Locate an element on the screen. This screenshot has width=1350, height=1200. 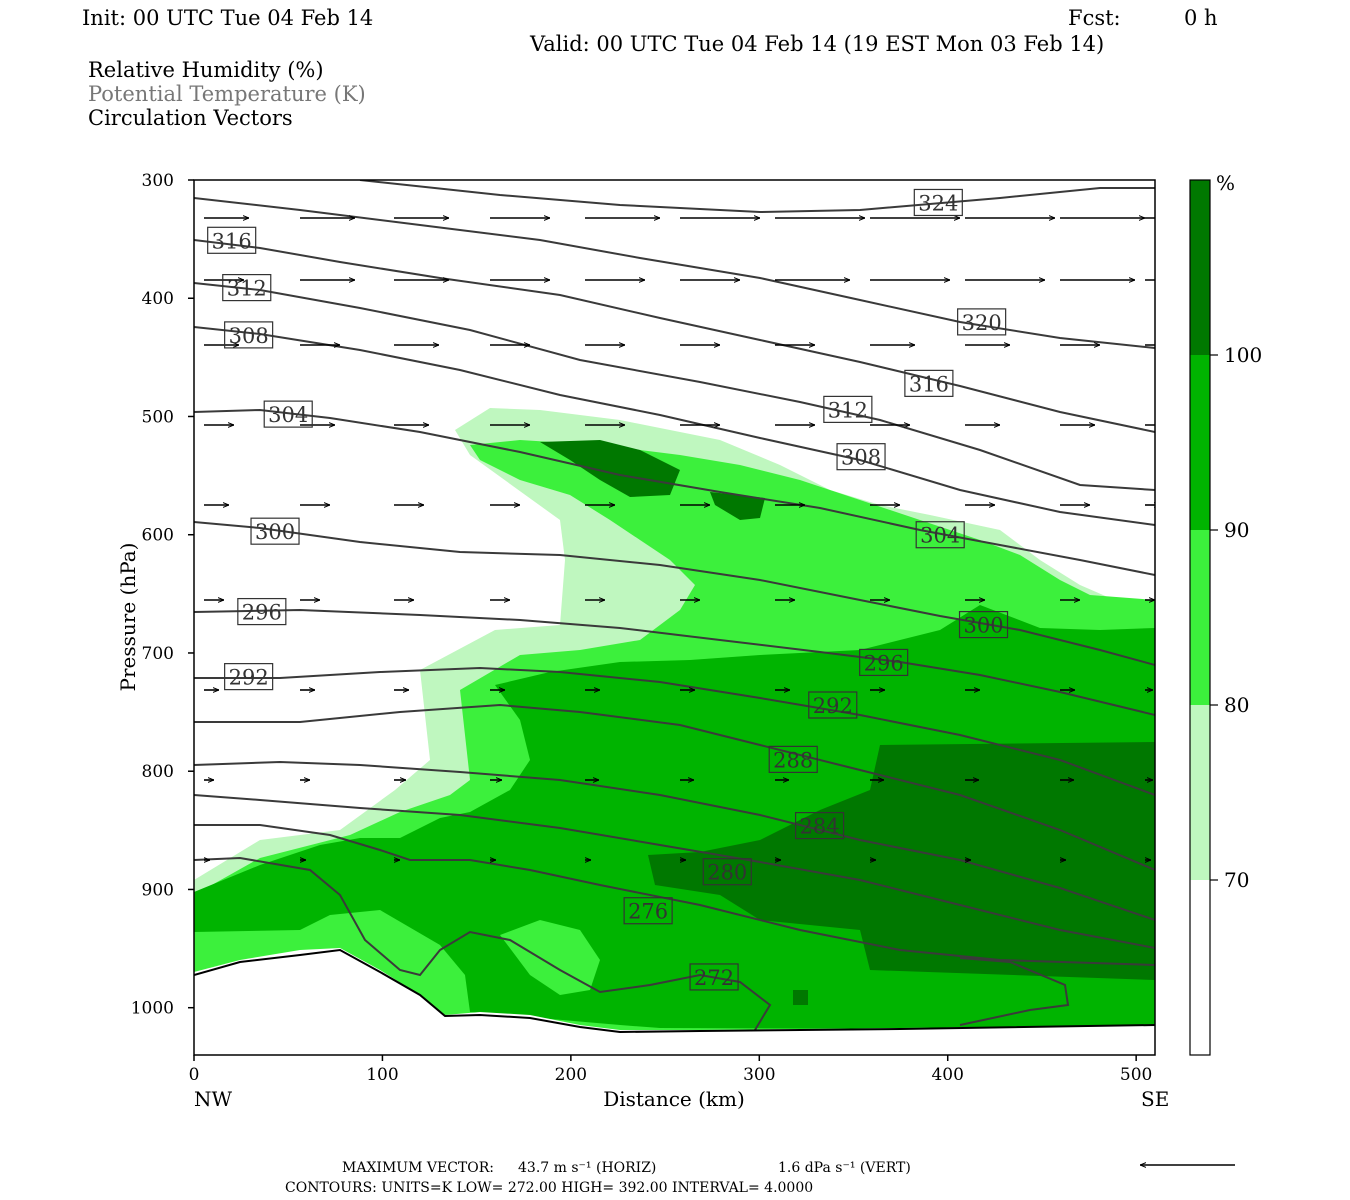
max-vector-horiz: 43.7 m s⁻¹ (HORIZ) is located at coordinates (587, 1168).